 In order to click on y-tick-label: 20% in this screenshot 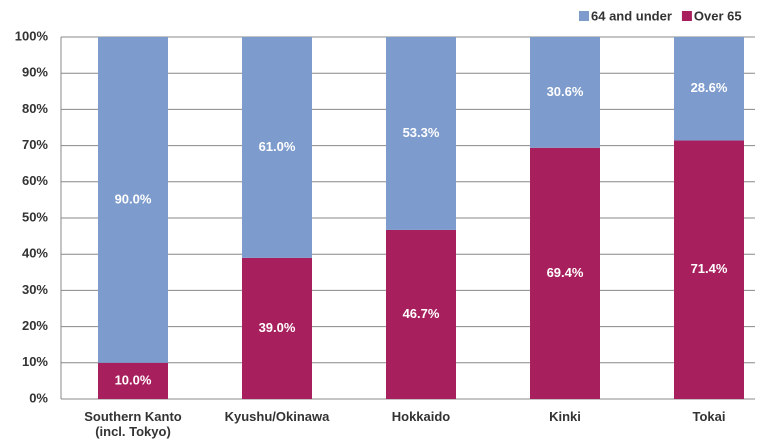, I will do `click(35, 325)`.